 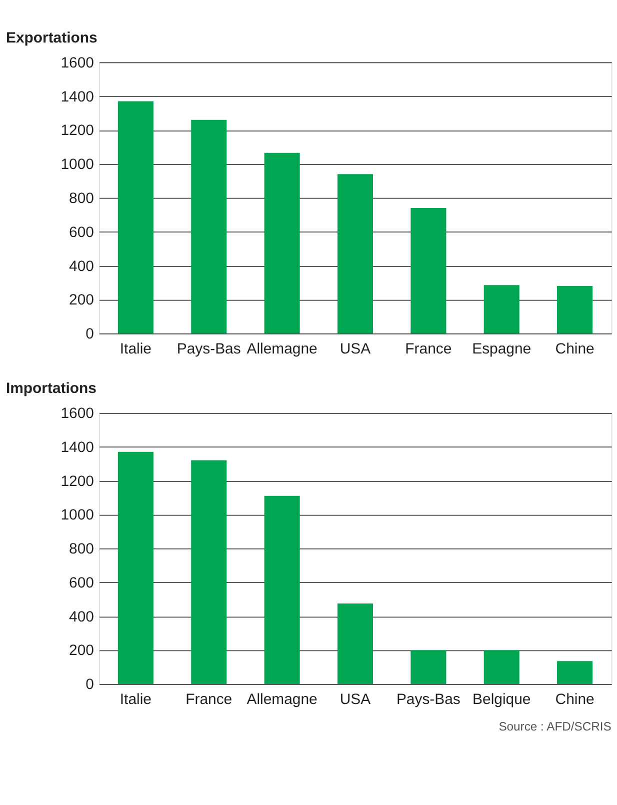 I want to click on x-tick-label: Belgique, so click(x=501, y=699).